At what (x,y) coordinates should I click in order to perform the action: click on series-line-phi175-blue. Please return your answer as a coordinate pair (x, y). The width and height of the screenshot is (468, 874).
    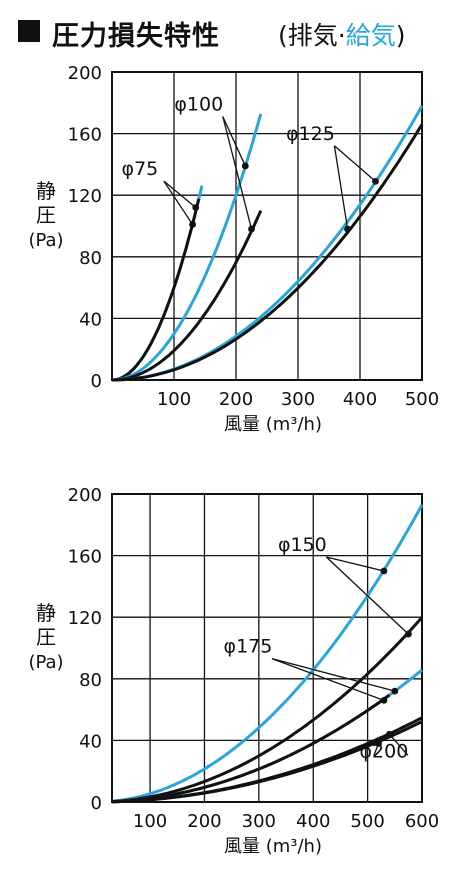
    Looking at the image, I should click on (267, 736).